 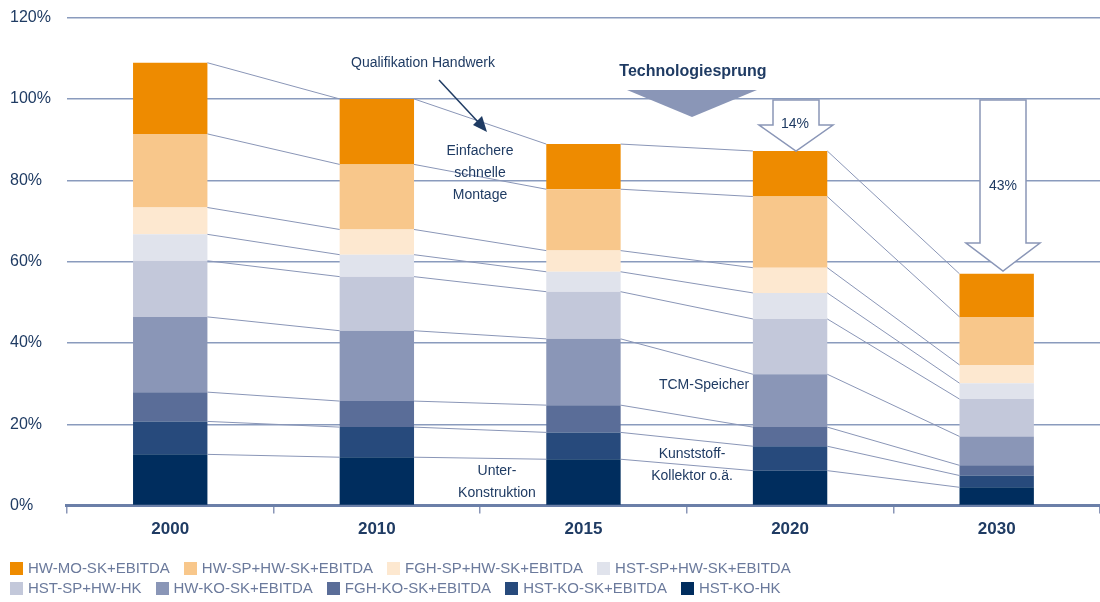 I want to click on legend-label: HST-KO-HK, so click(x=739, y=588).